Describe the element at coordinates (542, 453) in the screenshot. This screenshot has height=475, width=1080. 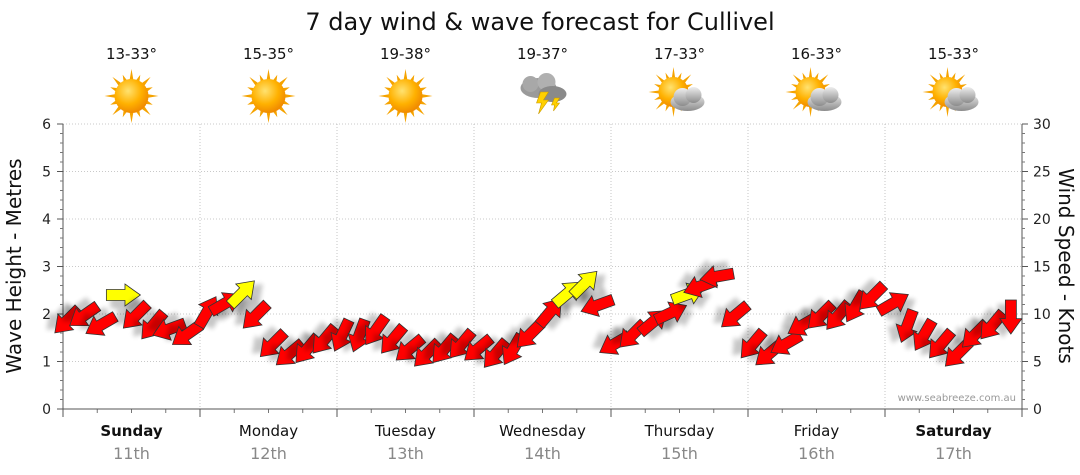
I see `day-date-label: 14th` at that location.